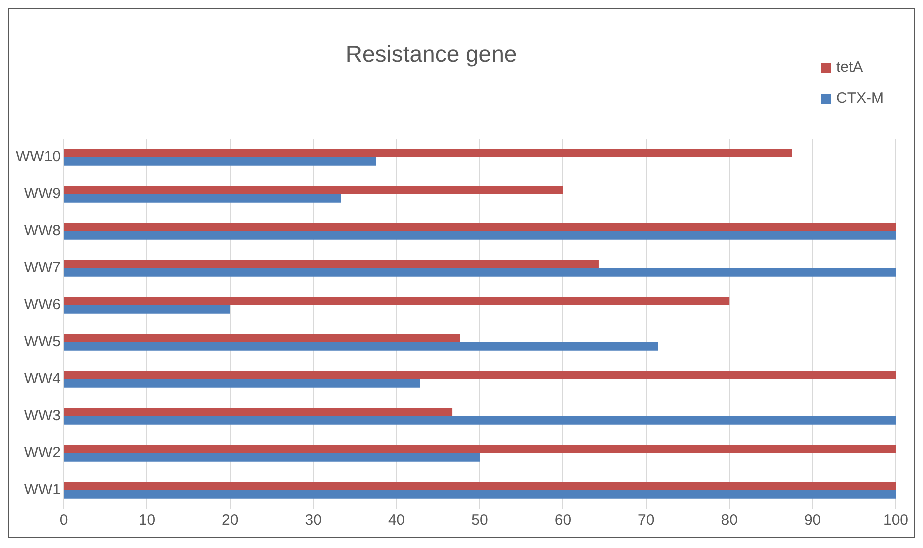 The image size is (923, 548). I want to click on x-tick-label: 10, so click(147, 521).